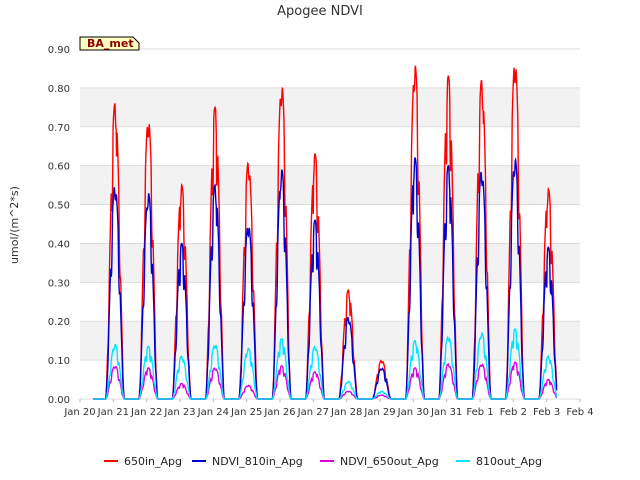 The height and width of the screenshot is (480, 640). I want to click on y-tick-label: 0.60, so click(59, 167).